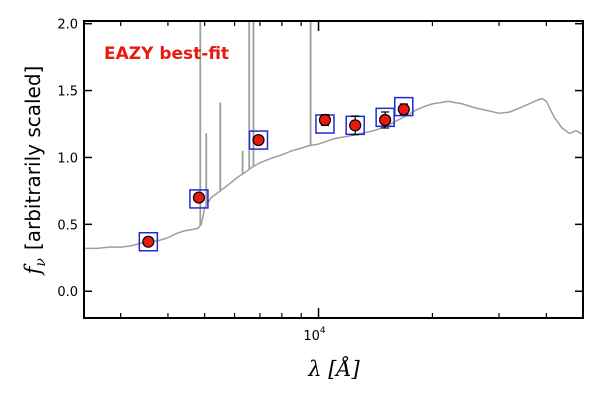  I want to click on x-major-tick-label: 104, so click(314, 335).